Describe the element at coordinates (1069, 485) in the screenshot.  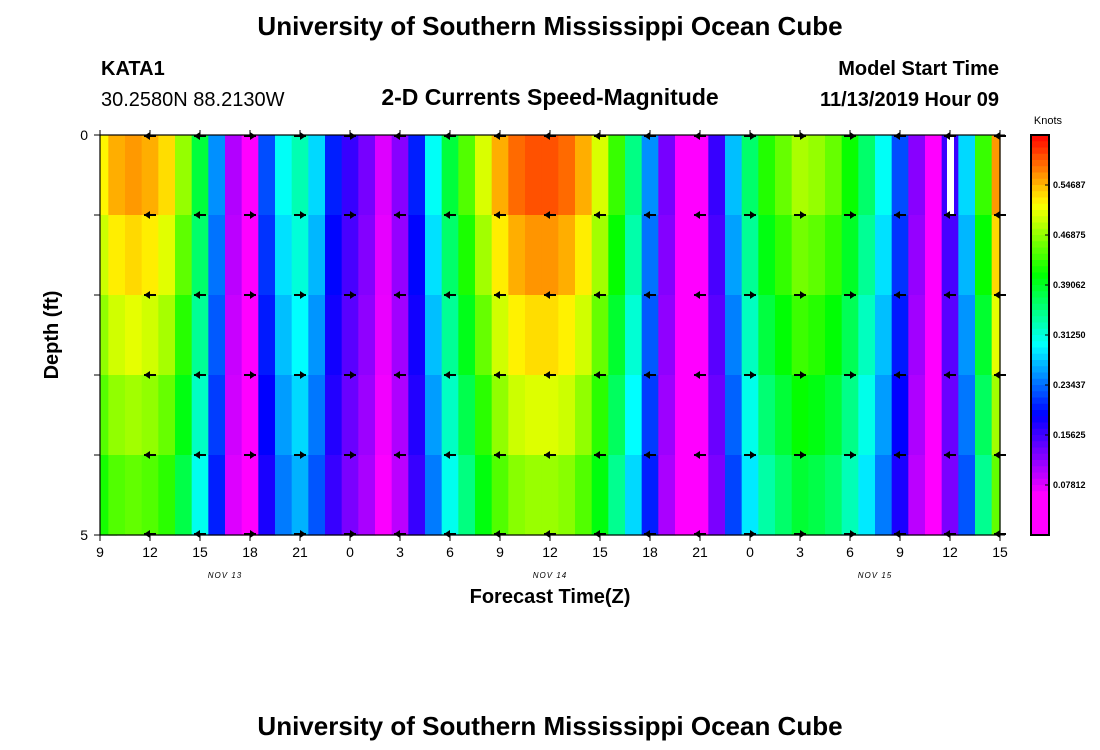
I see `colorbar-tick-label: 0.07812` at that location.